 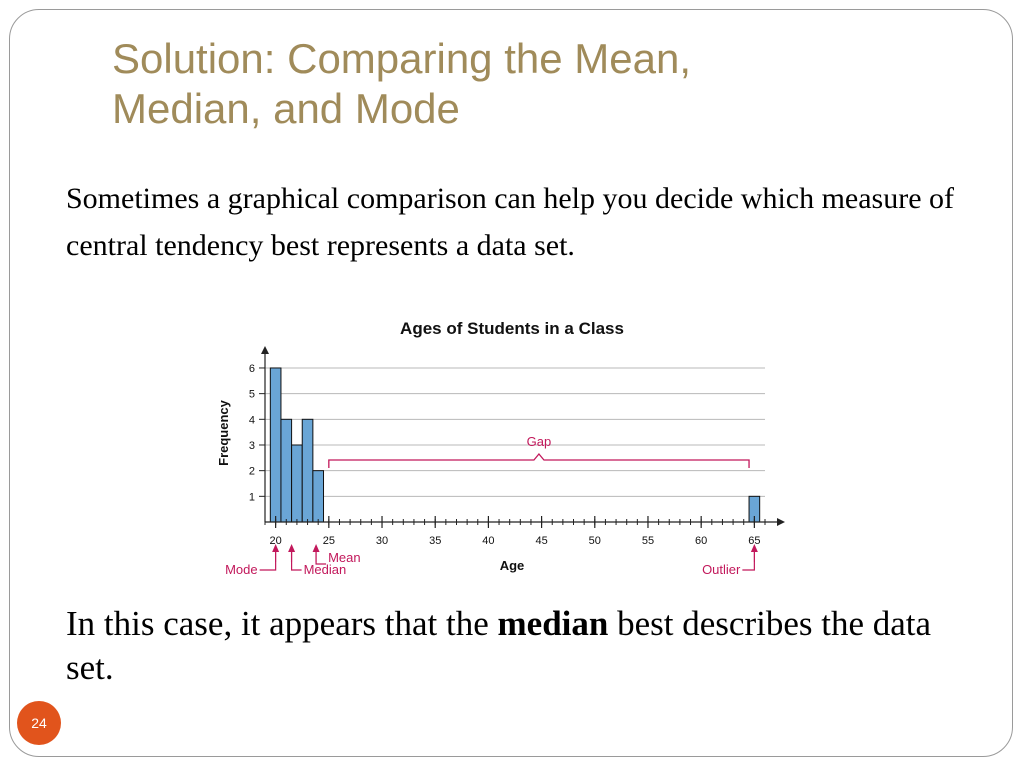 I want to click on page-number: 24, so click(x=39, y=723).